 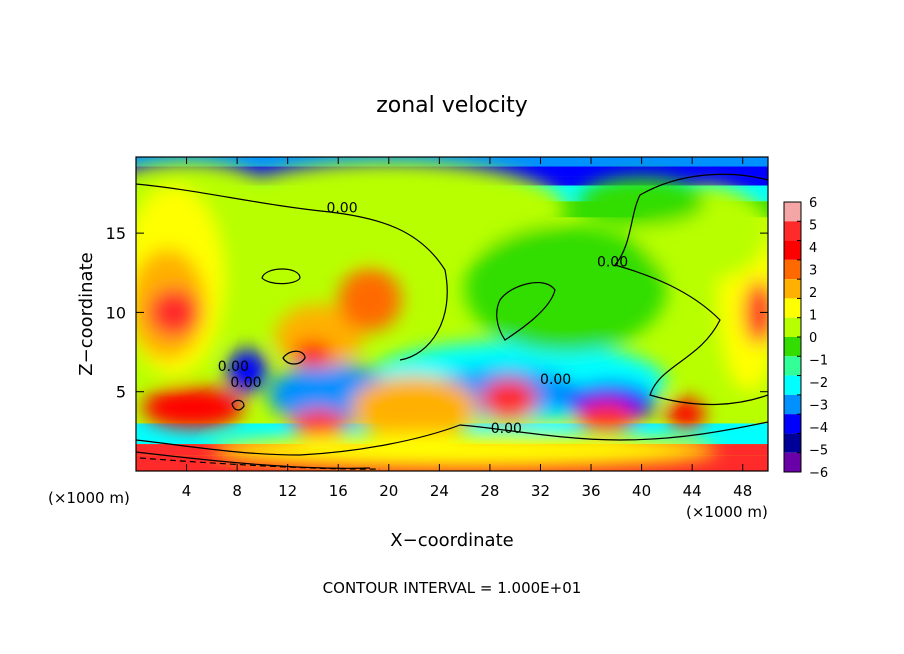 I want to click on colorbar-label: −4, so click(x=818, y=428).